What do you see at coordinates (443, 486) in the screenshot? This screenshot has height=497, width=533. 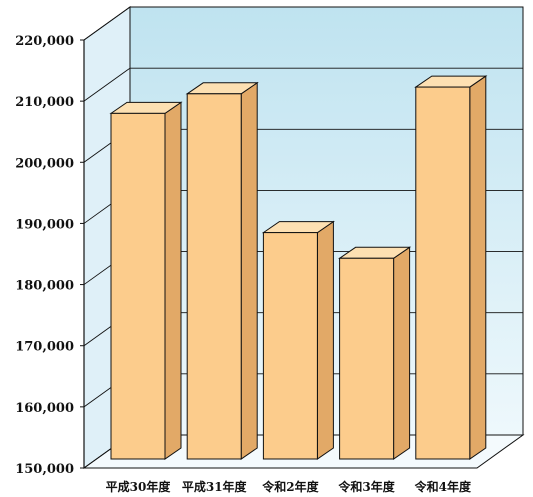 I see `x-category-label: 令和4年度` at bounding box center [443, 486].